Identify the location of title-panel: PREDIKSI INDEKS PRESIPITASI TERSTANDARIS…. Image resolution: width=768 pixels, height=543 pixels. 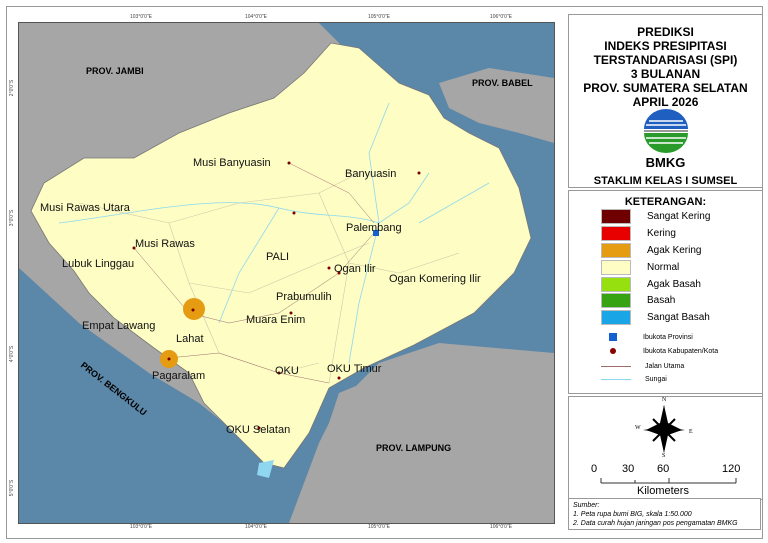
(665, 101).